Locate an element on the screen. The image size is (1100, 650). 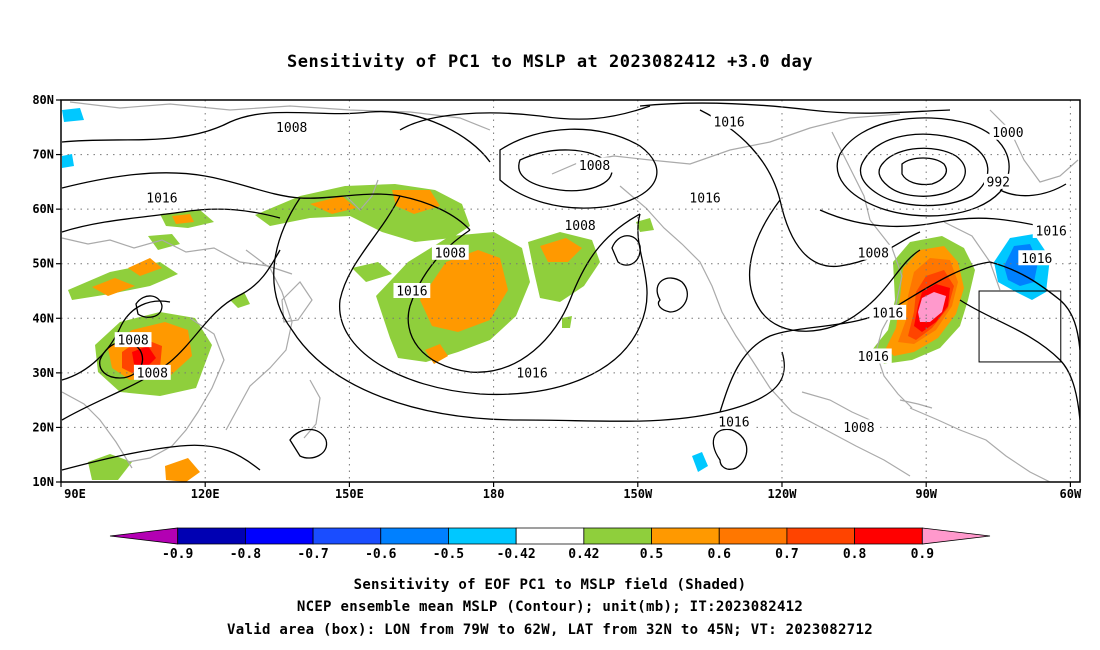
colorbar-label: 0.9 is located at coordinates (922, 554).